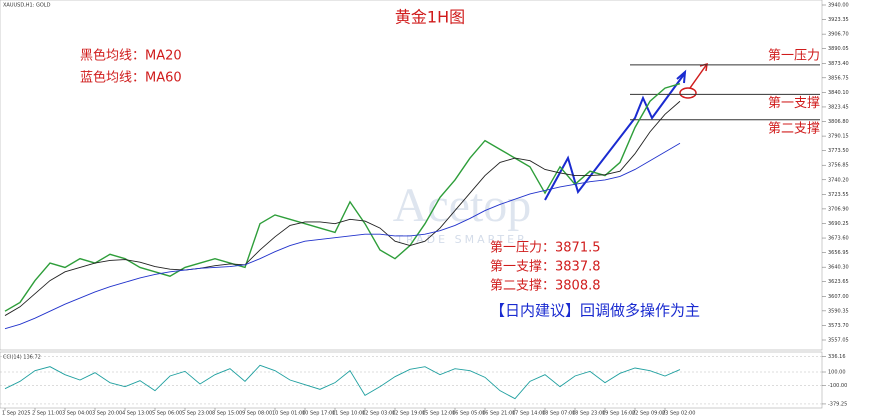  I want to click on y-tick-label: 3940.00, so click(838, 6).